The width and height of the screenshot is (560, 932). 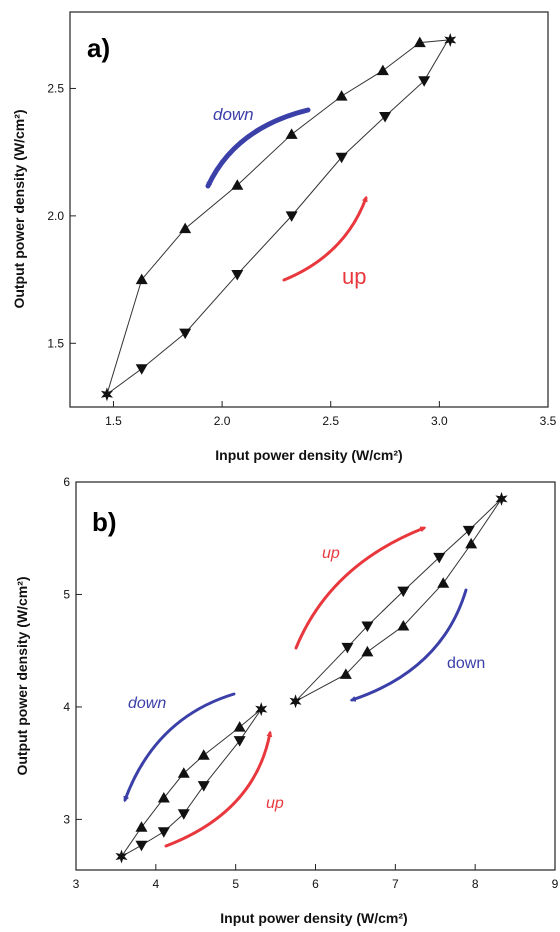 What do you see at coordinates (66, 594) in the screenshot?
I see `y-tick-label: 5` at bounding box center [66, 594].